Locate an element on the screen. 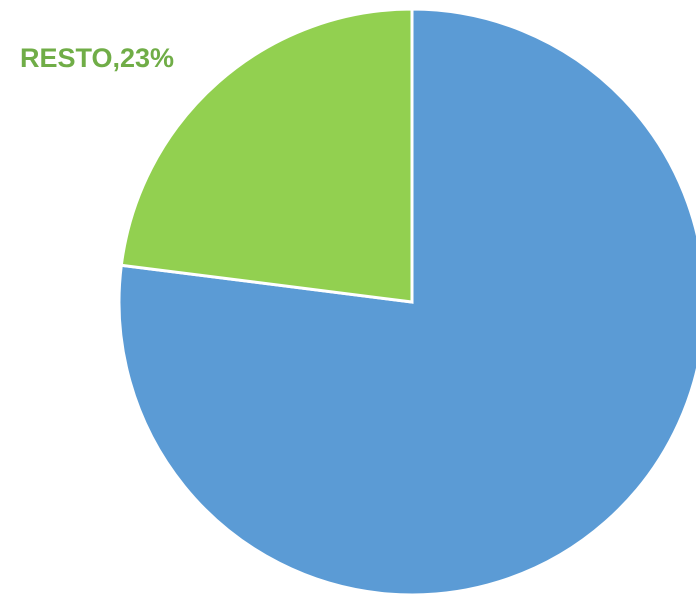 The height and width of the screenshot is (601, 696). slice-label: RESTO,23% is located at coordinates (97, 58).